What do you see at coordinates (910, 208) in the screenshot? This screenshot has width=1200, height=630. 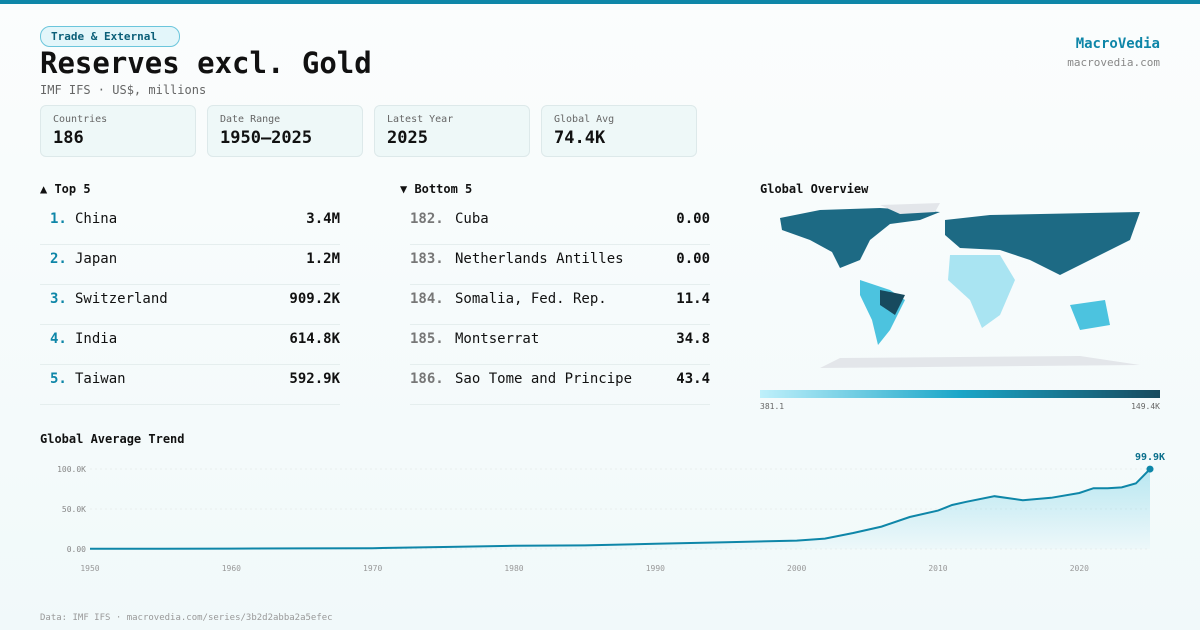 I see `greenland` at bounding box center [910, 208].